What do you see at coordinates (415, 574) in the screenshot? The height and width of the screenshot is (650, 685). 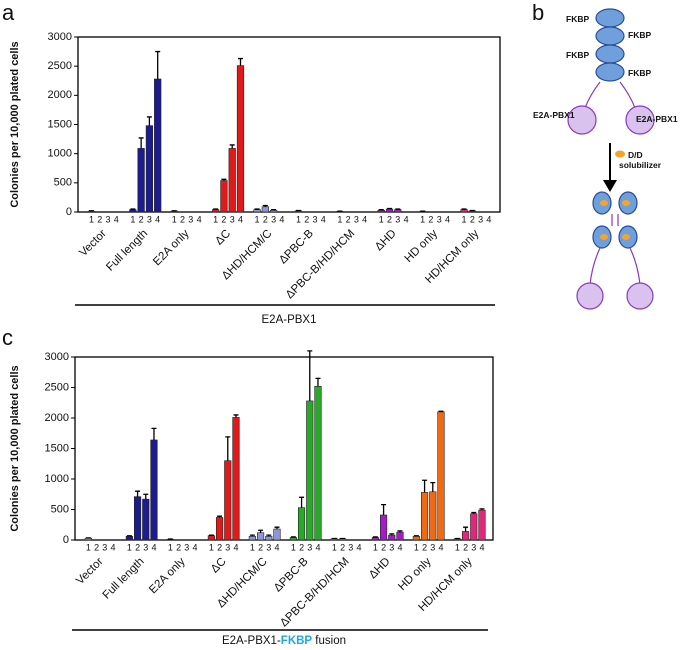 I see `x-tick-label: HD only` at bounding box center [415, 574].